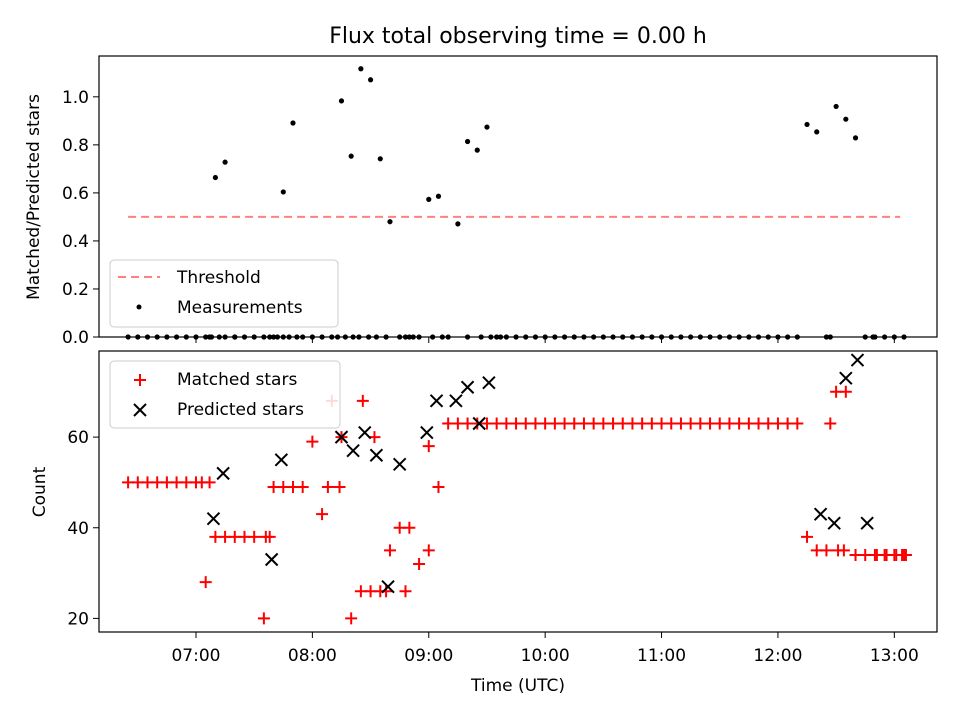 The image size is (960, 720). What do you see at coordinates (240, 410) in the screenshot?
I see `predicted-stars-legend-label: Predicted stars` at bounding box center [240, 410].